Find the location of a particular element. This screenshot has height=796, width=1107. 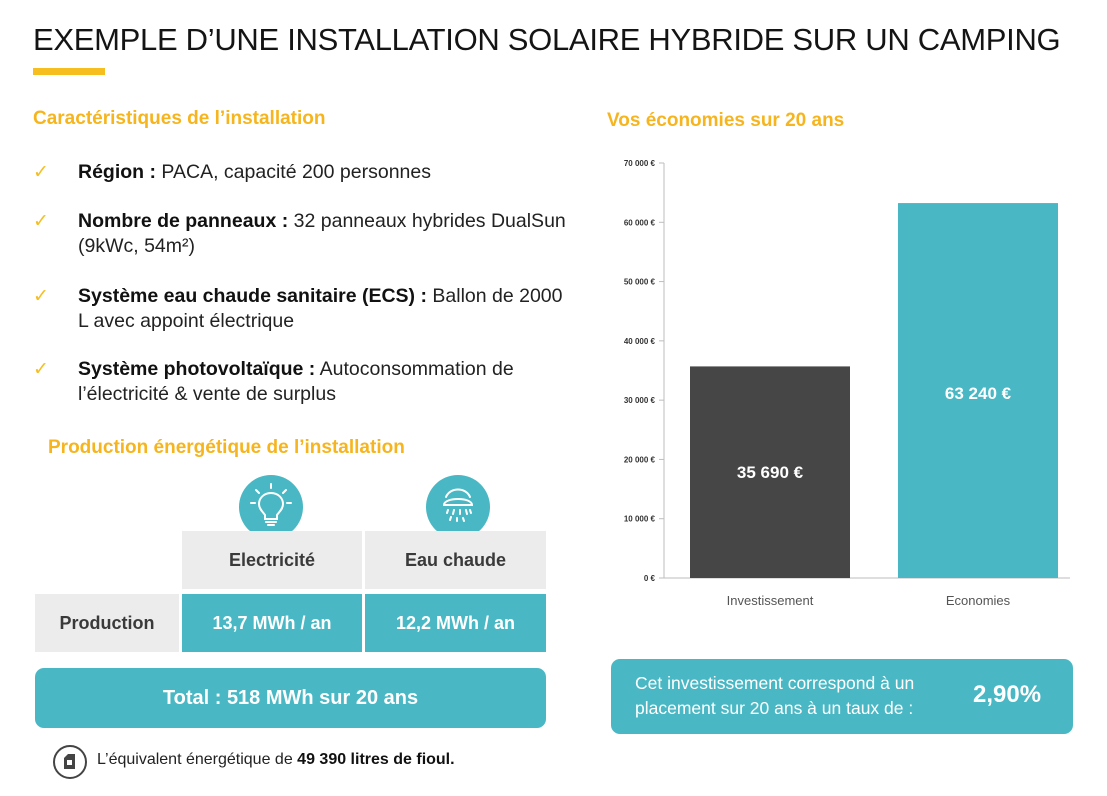

feature-text: PACA, capacité 200 personnes is located at coordinates (296, 172).